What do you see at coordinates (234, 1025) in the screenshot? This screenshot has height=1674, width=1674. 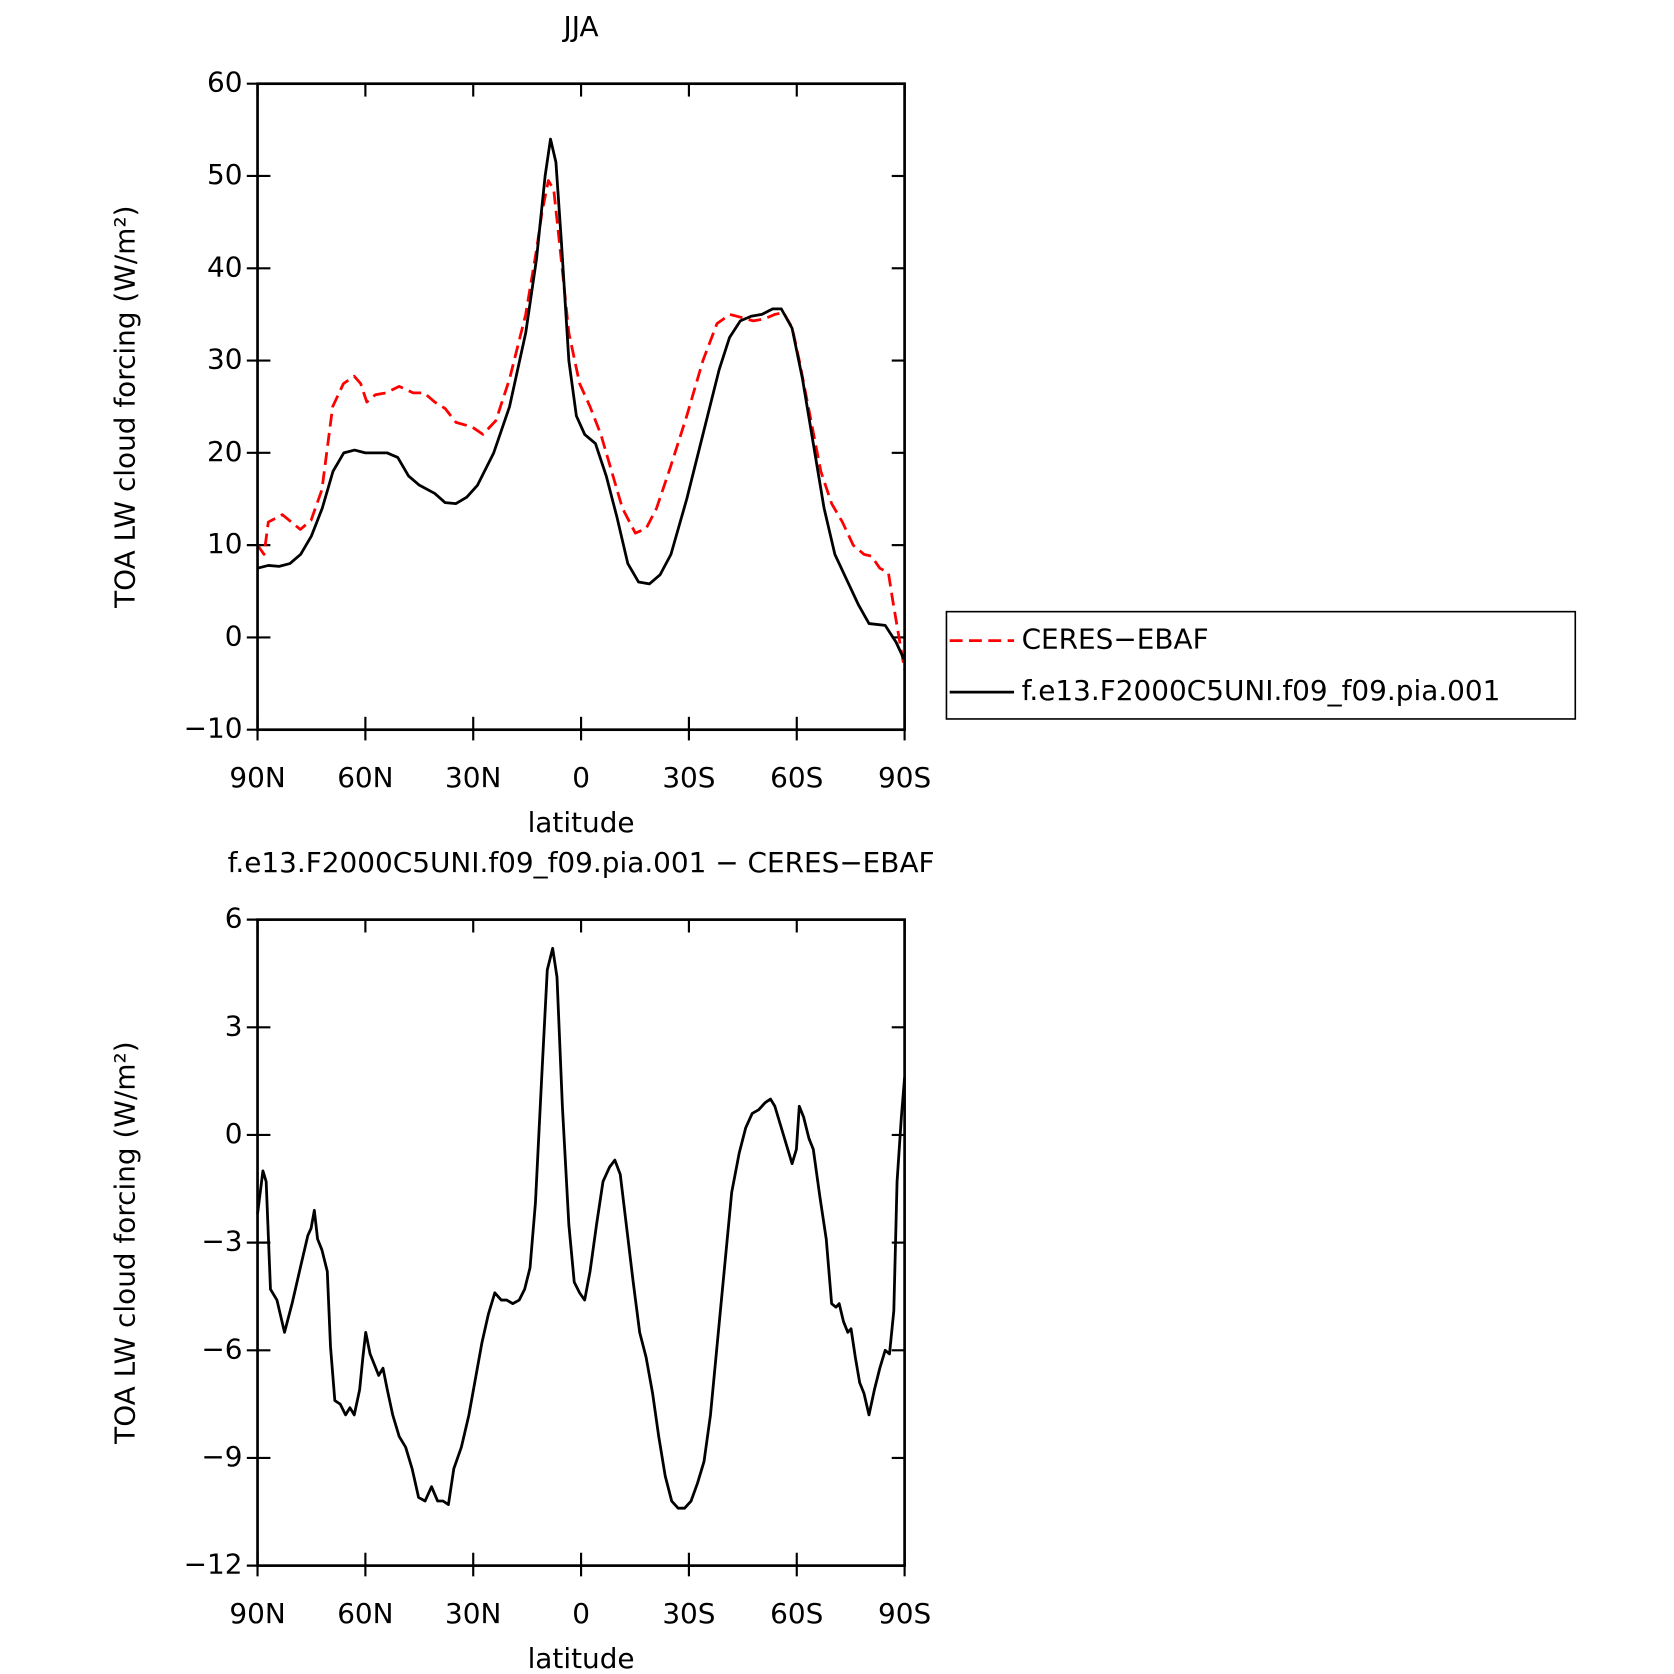 I see `y-tick-label: 3` at bounding box center [234, 1025].